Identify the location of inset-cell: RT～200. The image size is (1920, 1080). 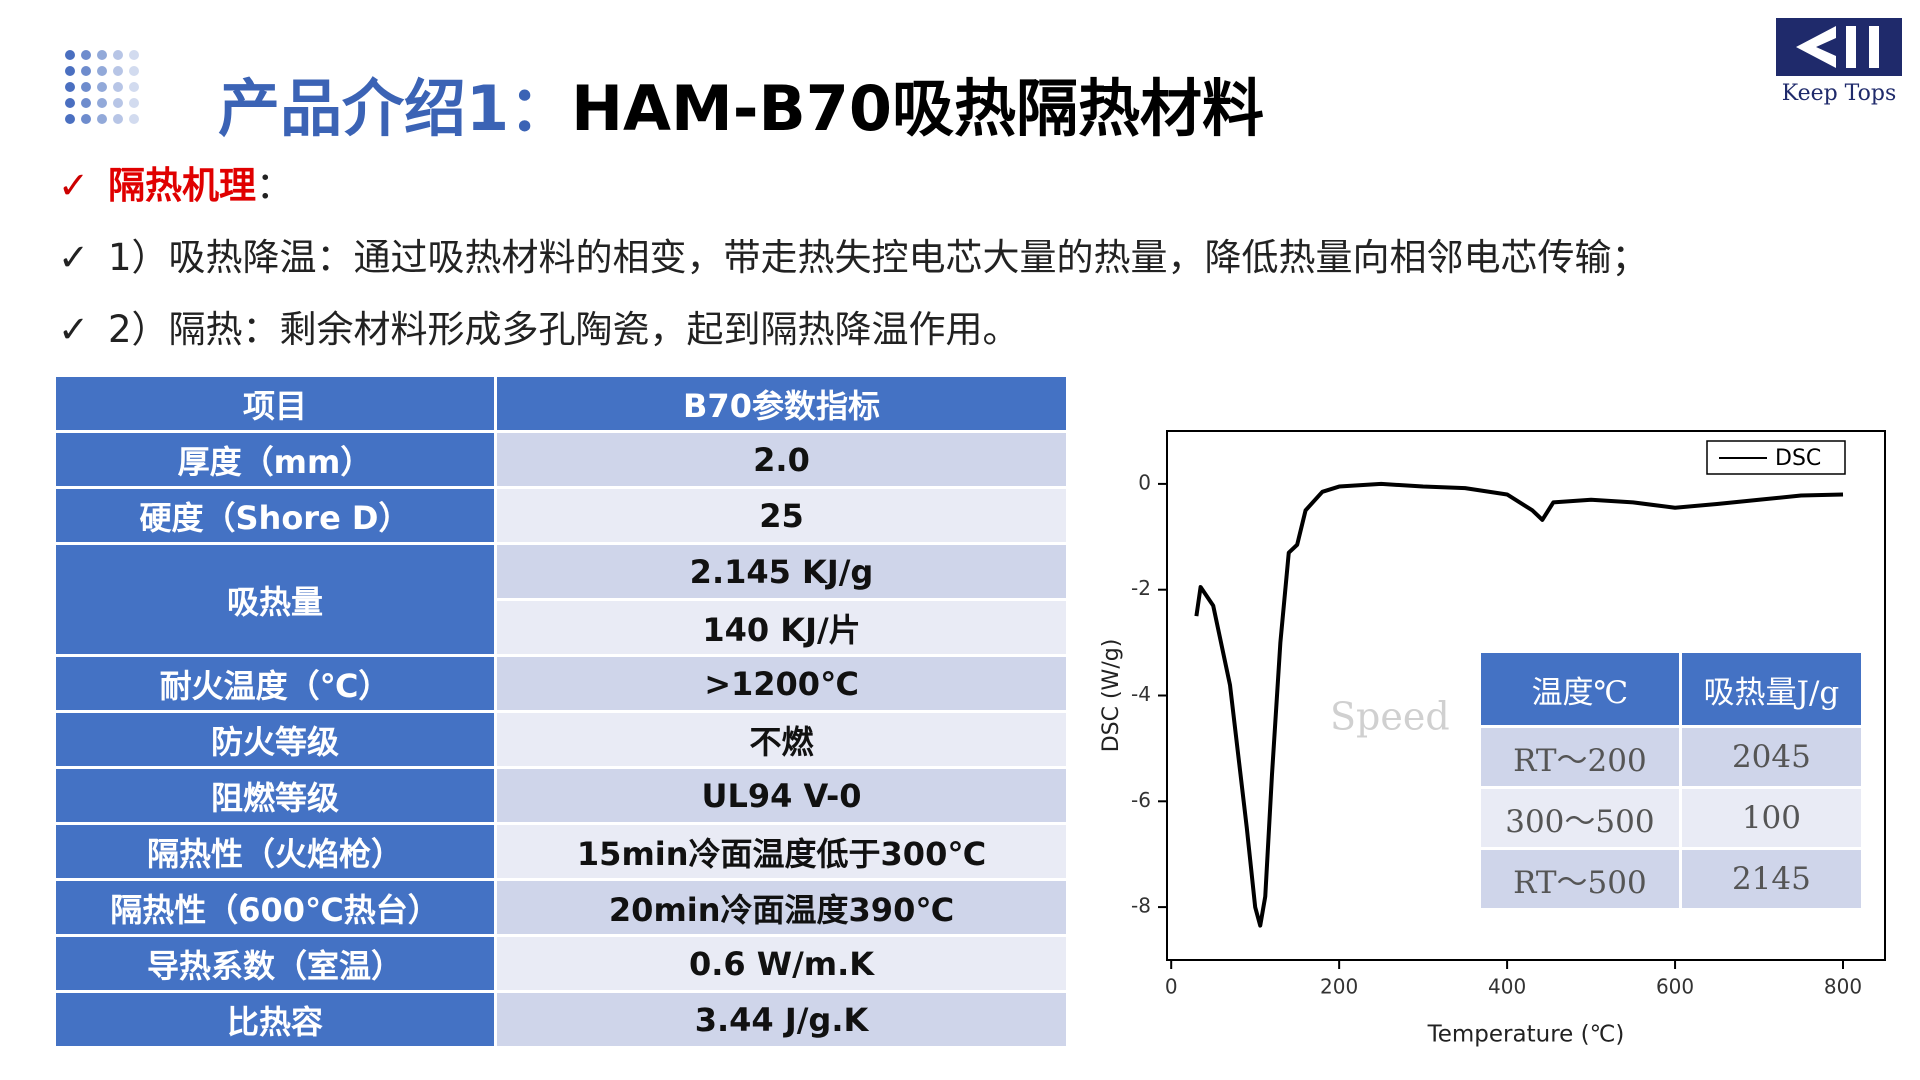
(1581, 757).